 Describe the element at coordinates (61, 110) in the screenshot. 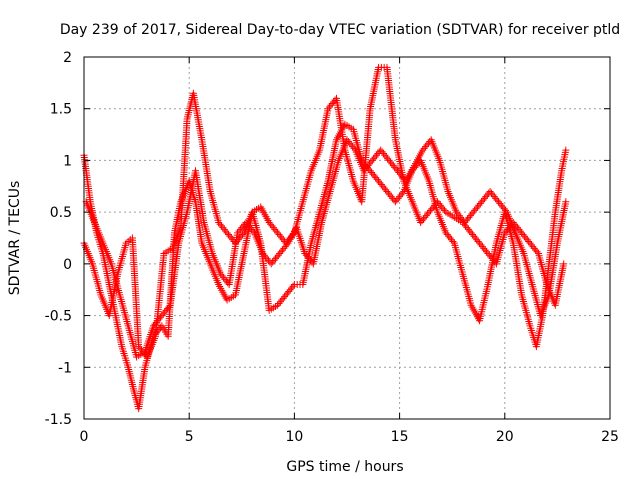

I see `y-tick-label: 1.5` at that location.